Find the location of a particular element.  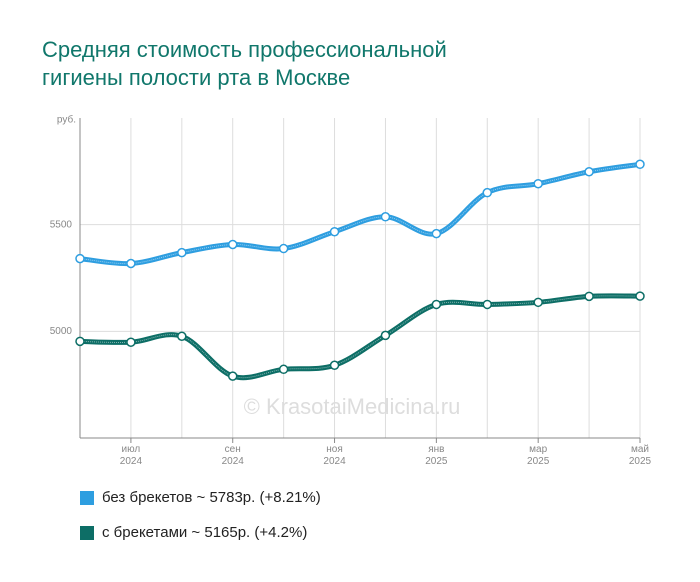

y-tick-label: 5000 is located at coordinates (61, 331).